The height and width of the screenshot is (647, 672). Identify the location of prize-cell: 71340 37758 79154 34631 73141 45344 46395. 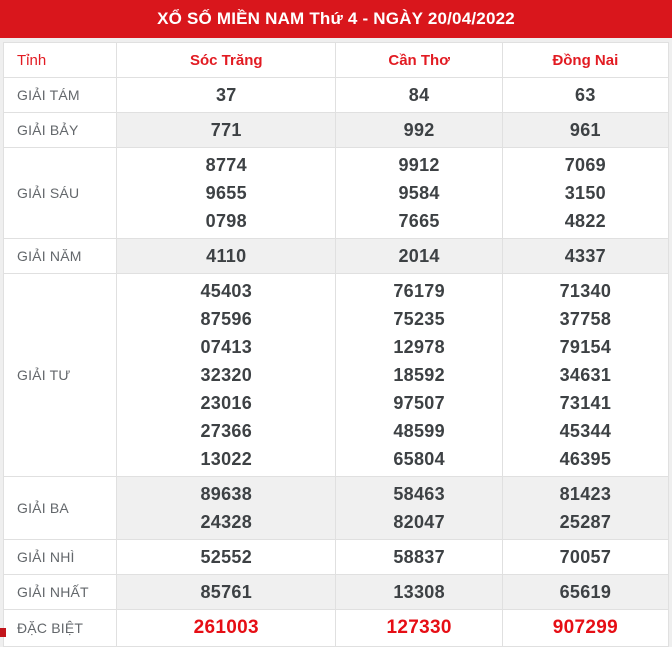
(585, 375).